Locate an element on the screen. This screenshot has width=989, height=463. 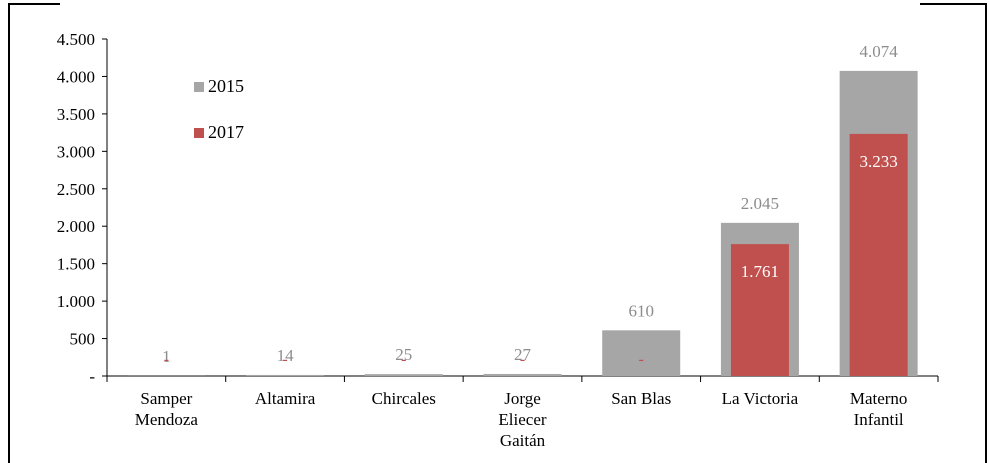
data-label-2015: 610 is located at coordinates (641, 310).